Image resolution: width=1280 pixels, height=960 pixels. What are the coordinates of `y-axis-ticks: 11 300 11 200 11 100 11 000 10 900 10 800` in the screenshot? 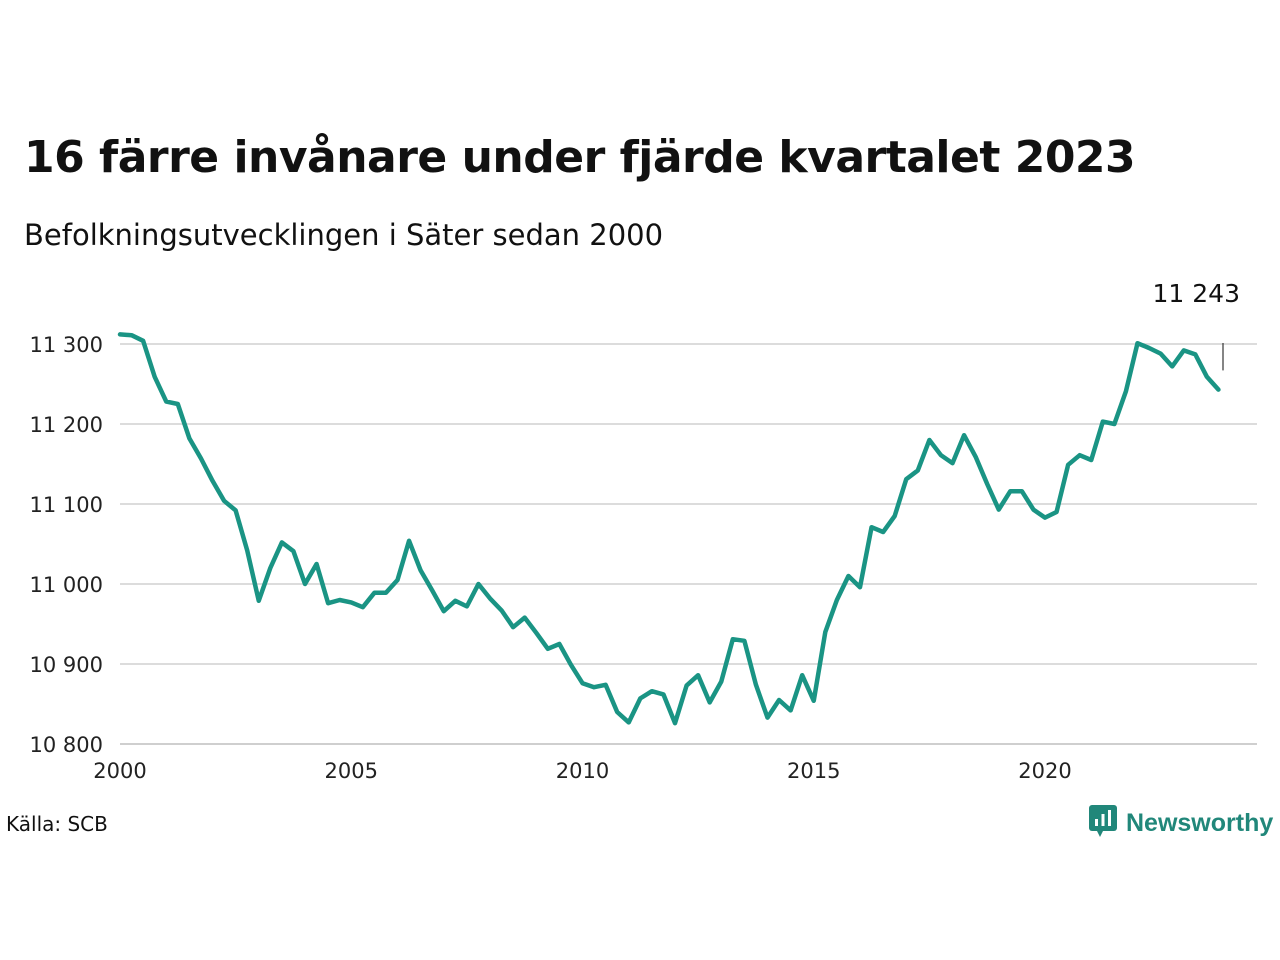 It's located at (66, 545).